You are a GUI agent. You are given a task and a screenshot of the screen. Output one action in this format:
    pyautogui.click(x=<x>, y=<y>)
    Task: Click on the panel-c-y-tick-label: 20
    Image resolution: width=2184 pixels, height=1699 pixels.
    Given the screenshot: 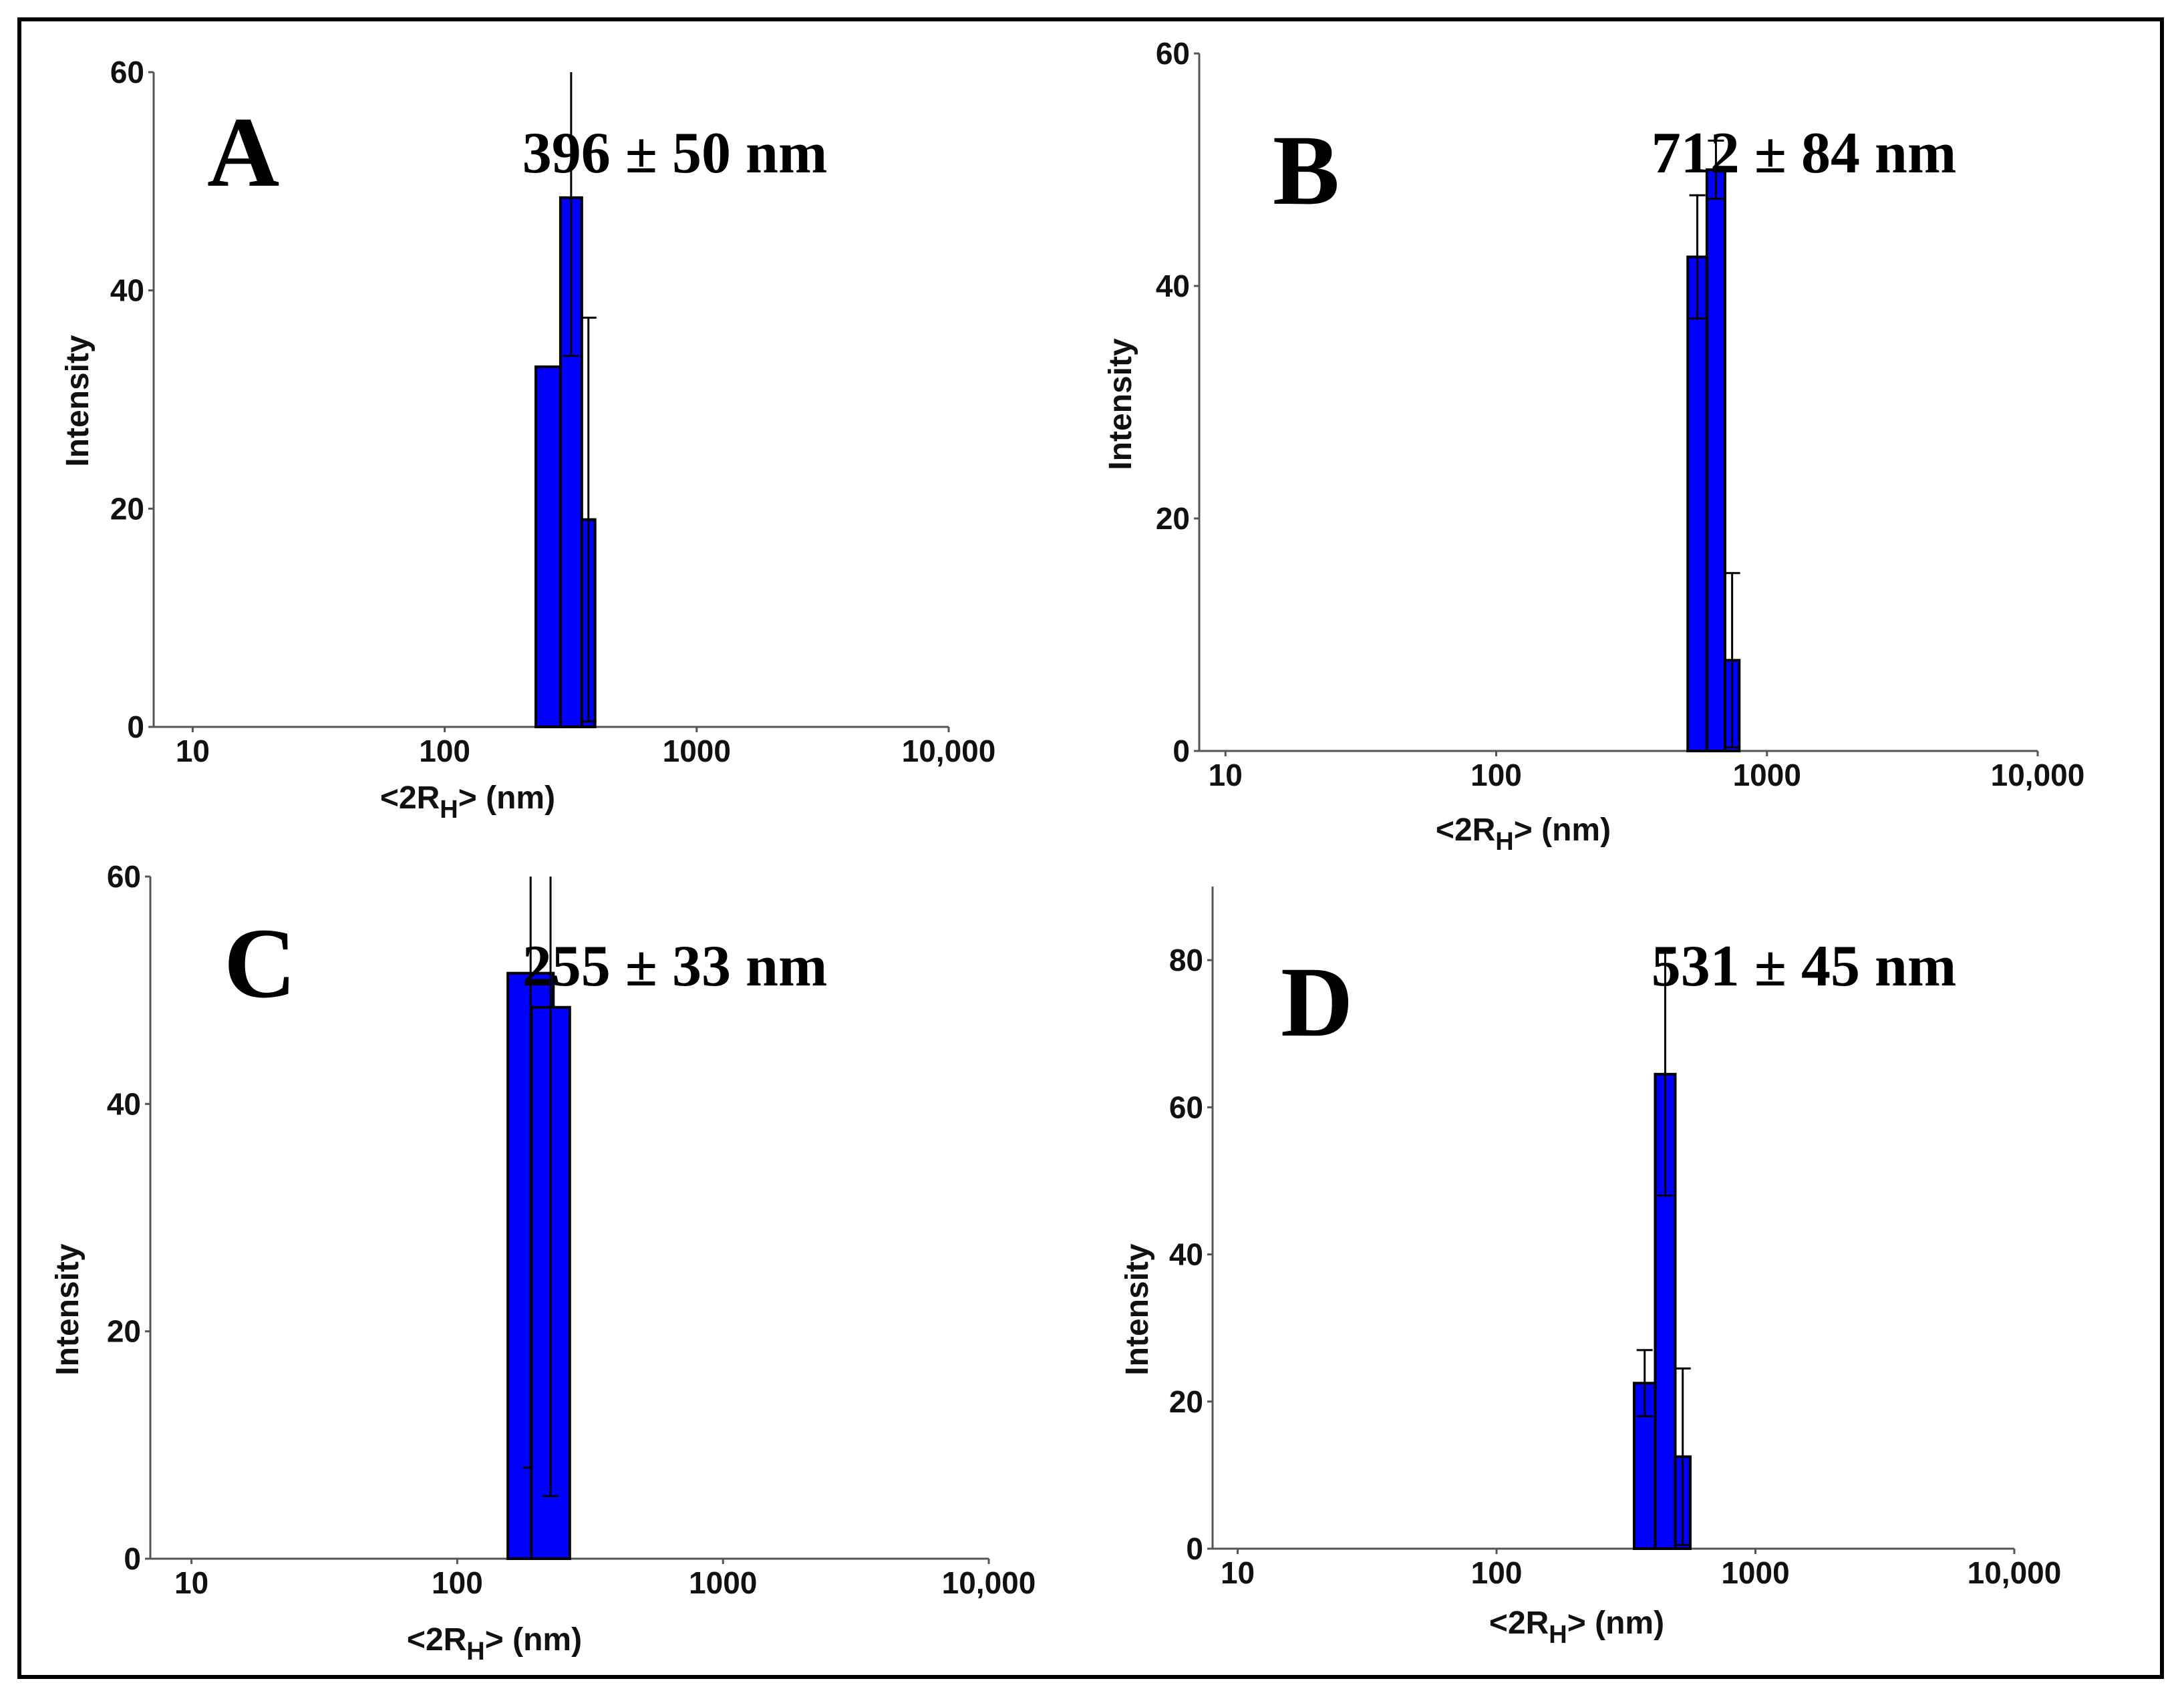 What is the action you would take?
    pyautogui.click(x=124, y=1332)
    